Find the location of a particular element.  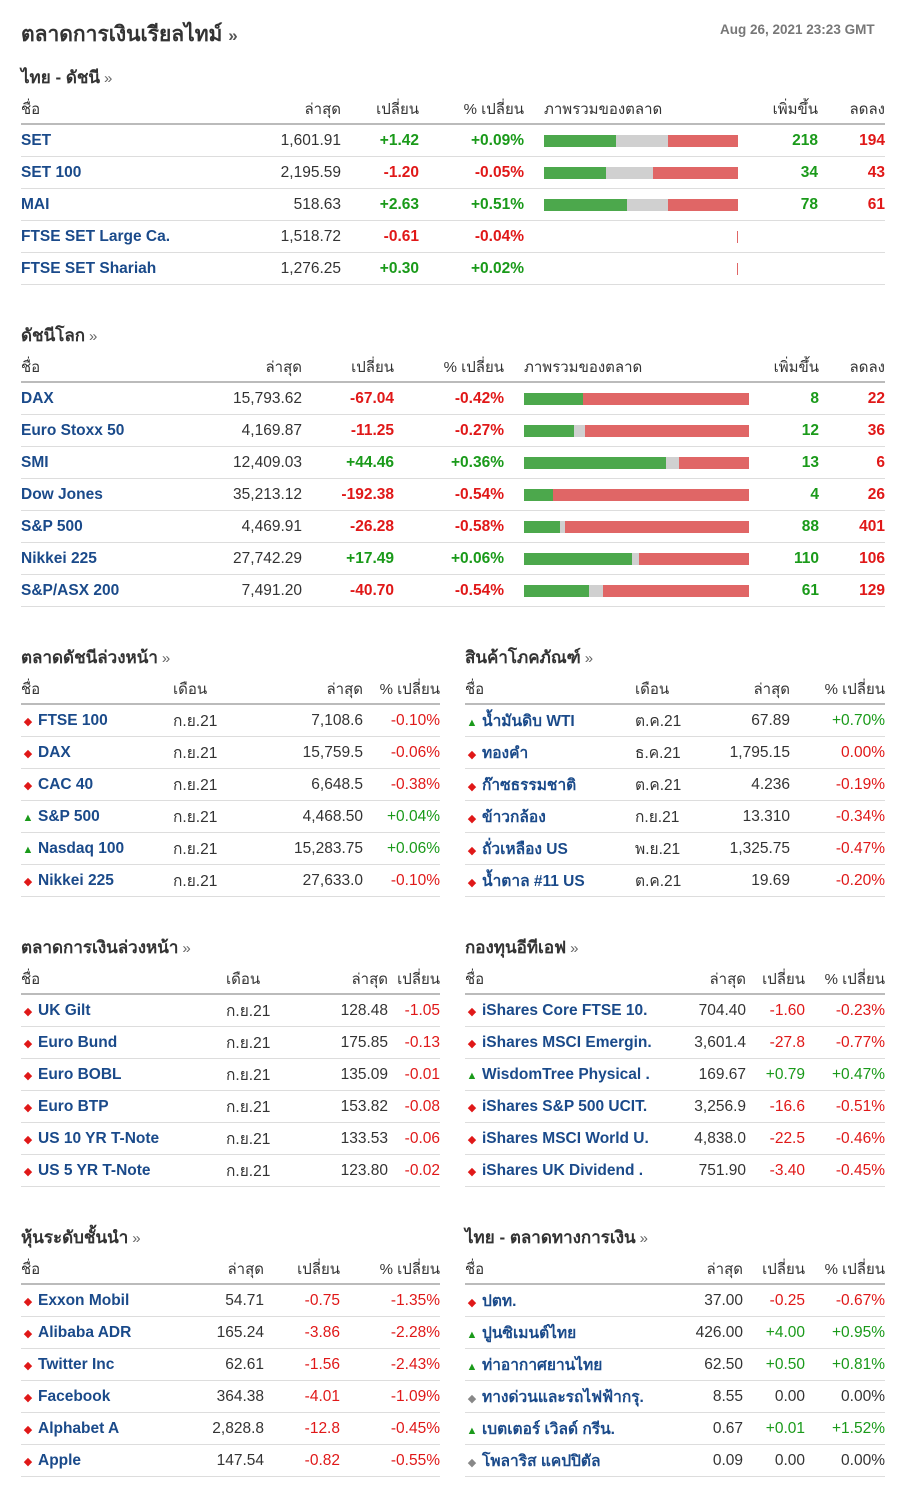

instrument-cell: ◆ US 5 YR T-Note is located at coordinates (123, 1170).